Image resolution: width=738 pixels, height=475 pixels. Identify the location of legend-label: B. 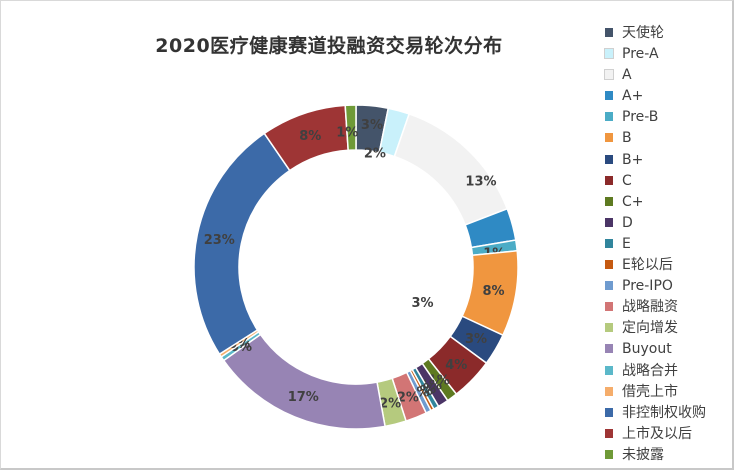
(627, 138).